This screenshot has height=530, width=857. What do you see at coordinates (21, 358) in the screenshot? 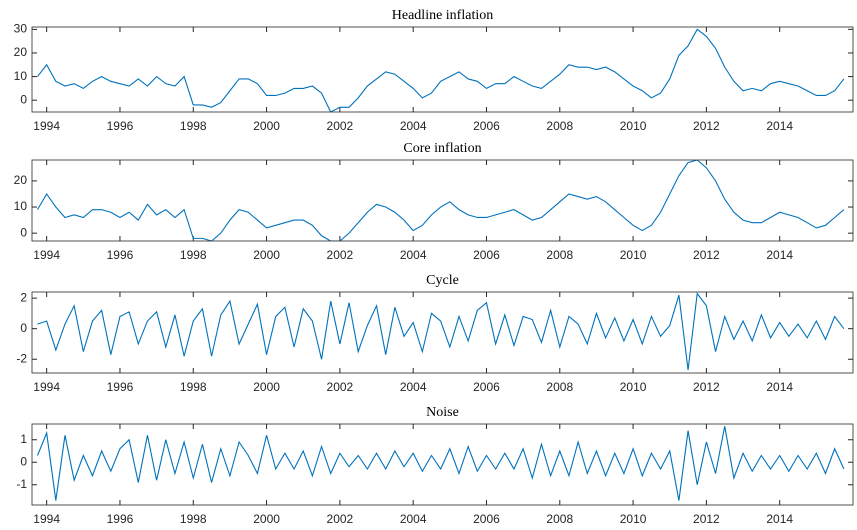
I see `y-tick-label: -2` at bounding box center [21, 358].